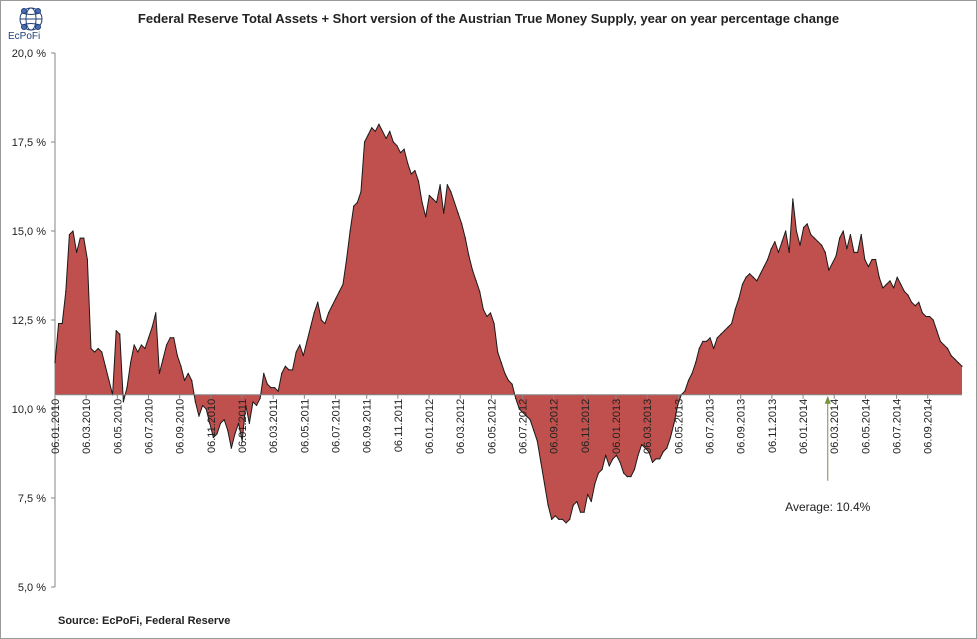 The height and width of the screenshot is (639, 977). I want to click on logo, so click(31, 24).